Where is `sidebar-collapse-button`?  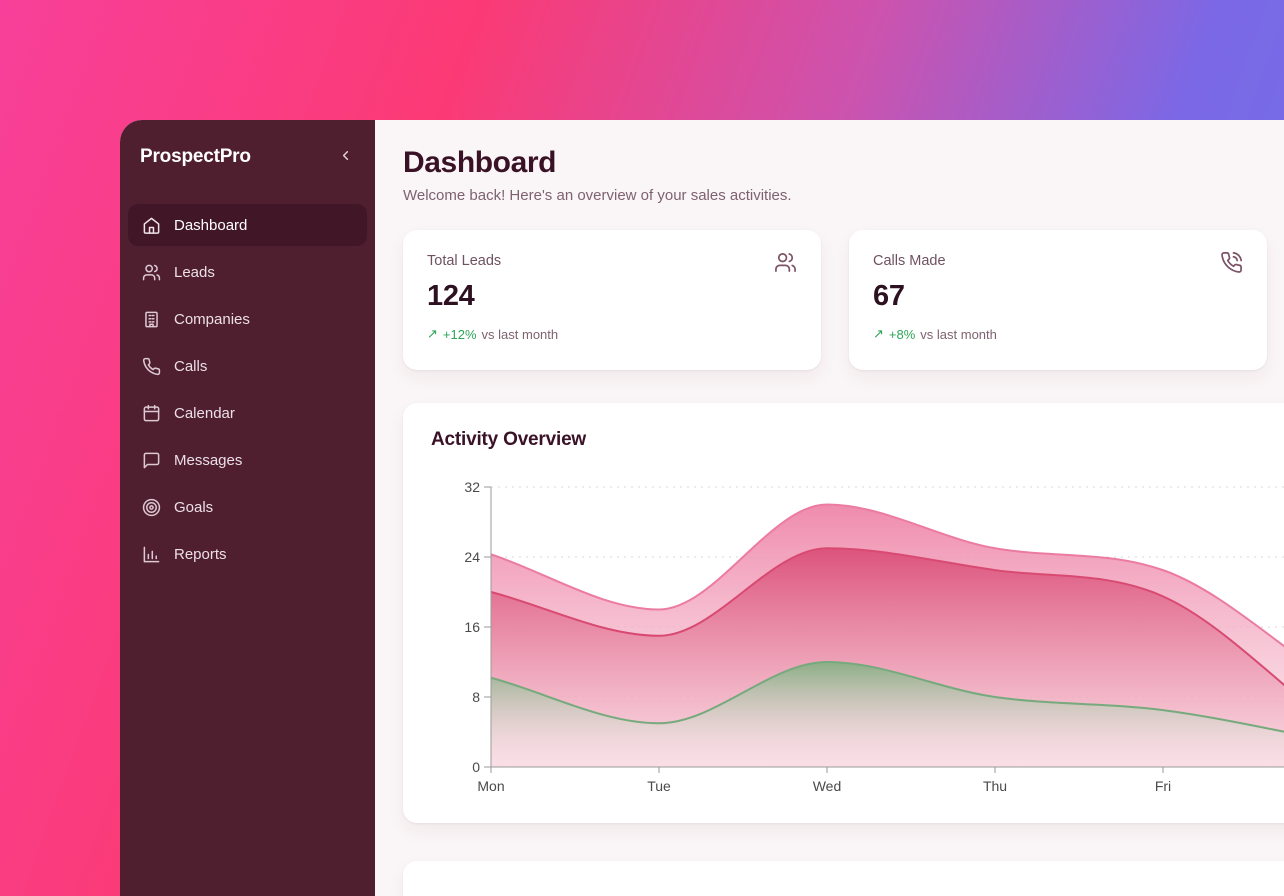 sidebar-collapse-button is located at coordinates (345, 157).